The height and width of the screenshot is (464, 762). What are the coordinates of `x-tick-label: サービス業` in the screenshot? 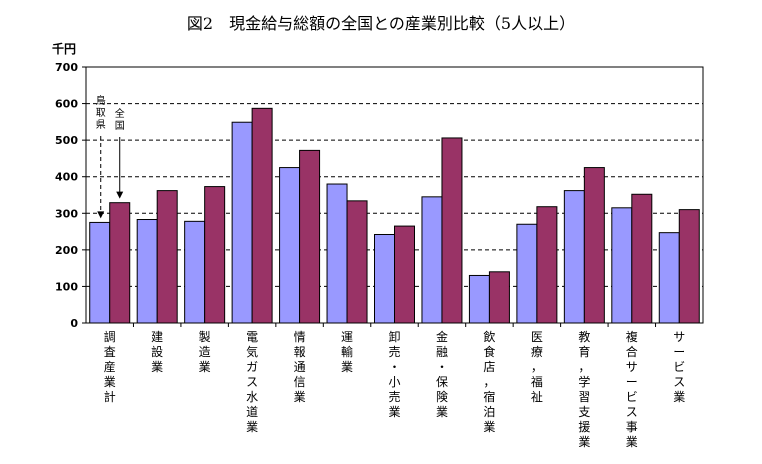 It's located at (679, 367).